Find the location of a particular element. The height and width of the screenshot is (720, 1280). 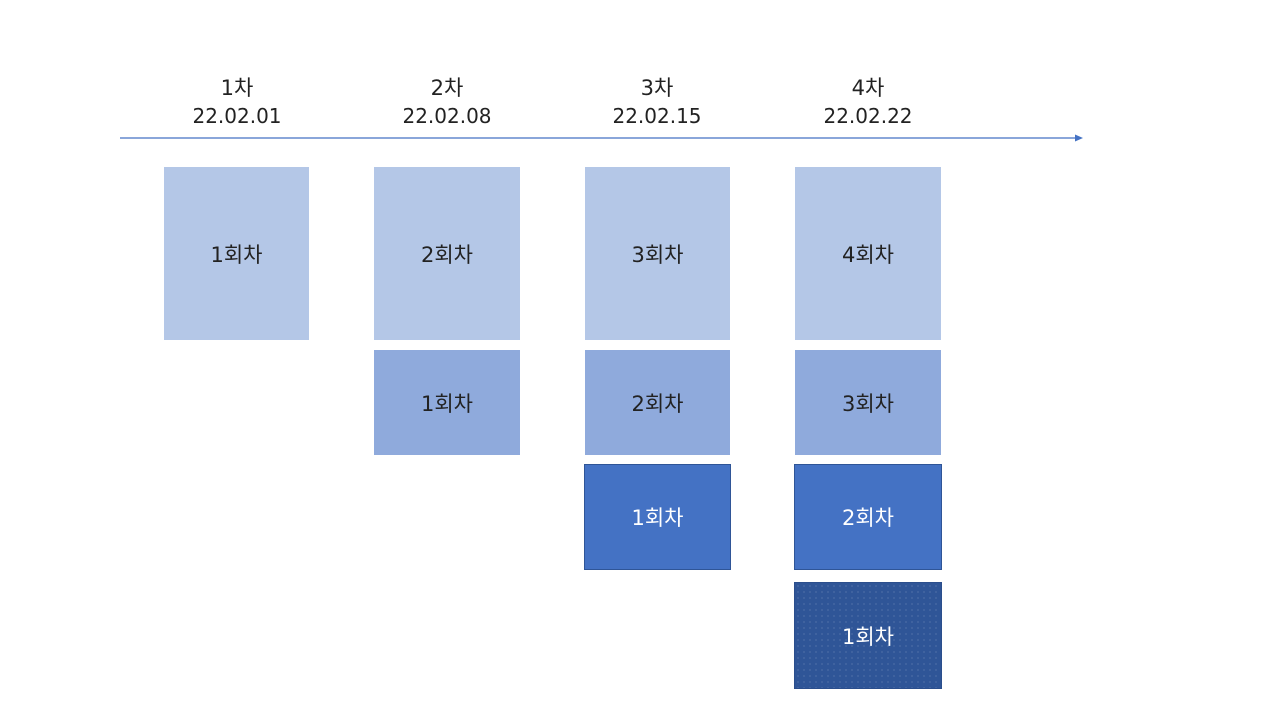

session-block-col3-row1: 3회차 is located at coordinates (657, 253).